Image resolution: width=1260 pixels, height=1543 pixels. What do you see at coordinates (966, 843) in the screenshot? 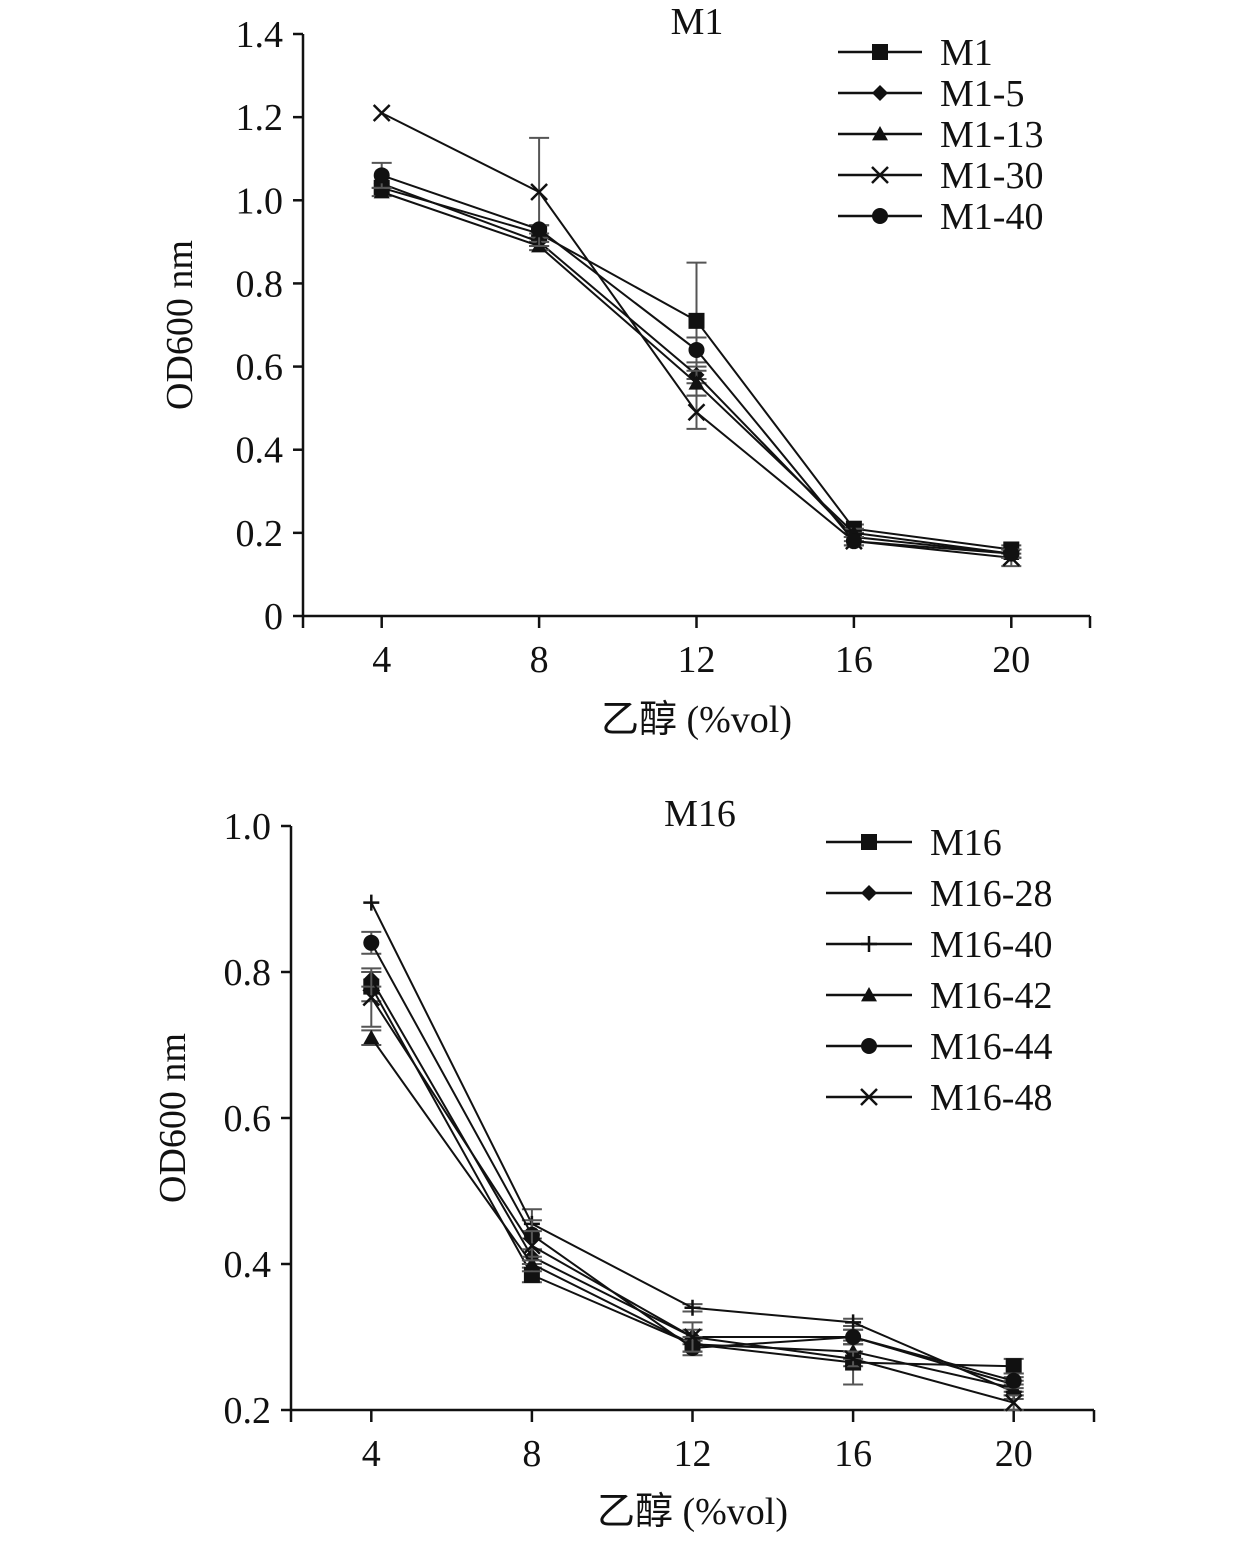
I see `legend-label: M16` at bounding box center [966, 843].